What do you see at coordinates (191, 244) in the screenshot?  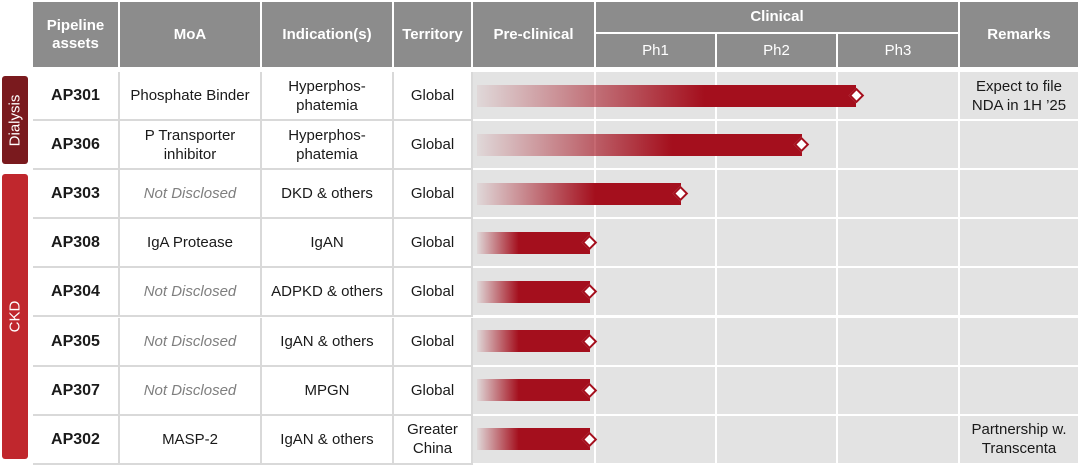 I see `moa-cell: IgA Protease` at bounding box center [191, 244].